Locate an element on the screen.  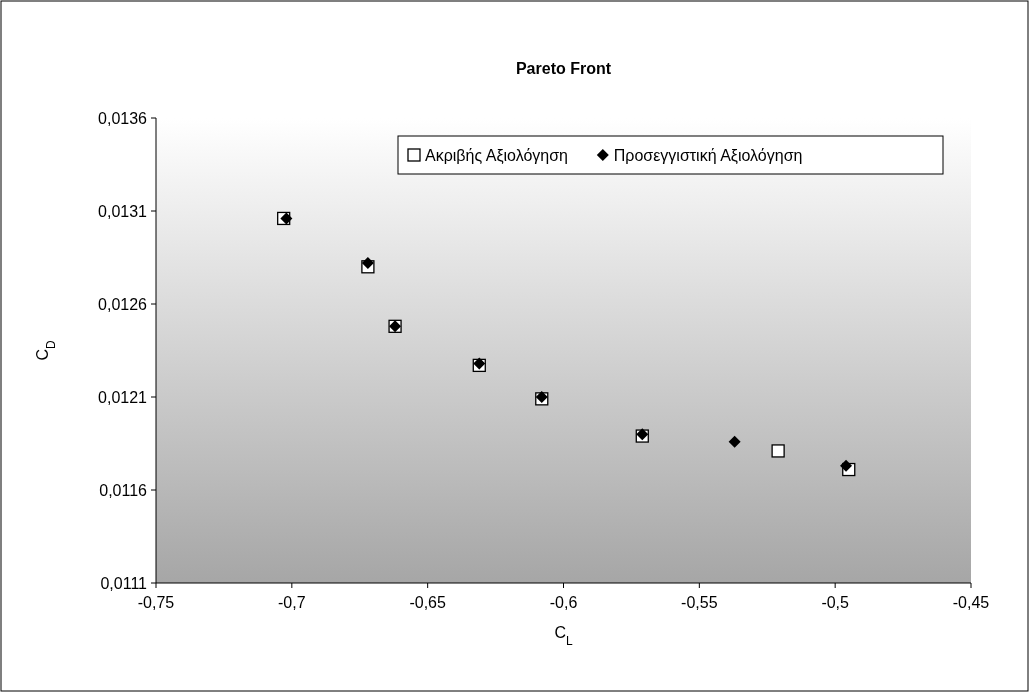
x-tick-label: -0,65 is located at coordinates (427, 602).